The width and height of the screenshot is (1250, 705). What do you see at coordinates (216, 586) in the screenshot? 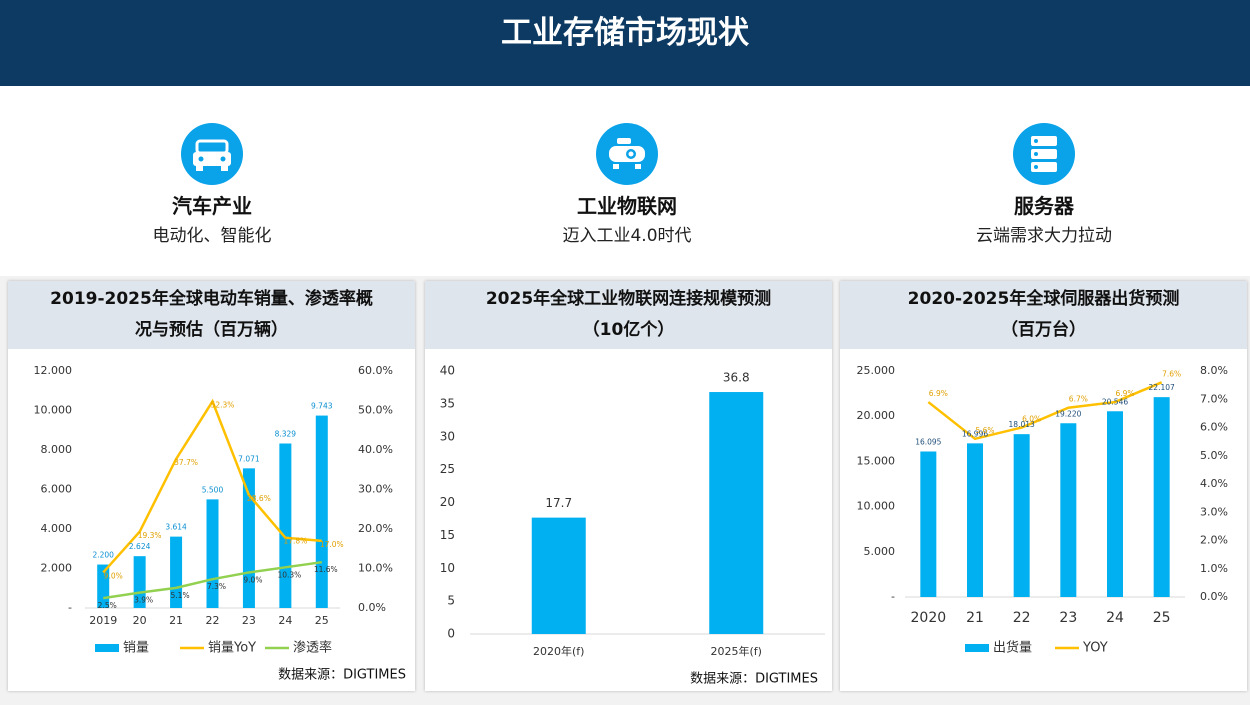
I see `data-label: 7.3%` at bounding box center [216, 586].